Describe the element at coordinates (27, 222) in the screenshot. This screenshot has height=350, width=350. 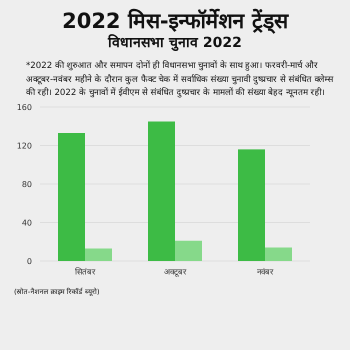
I see `y-tick-label: 40` at that location.